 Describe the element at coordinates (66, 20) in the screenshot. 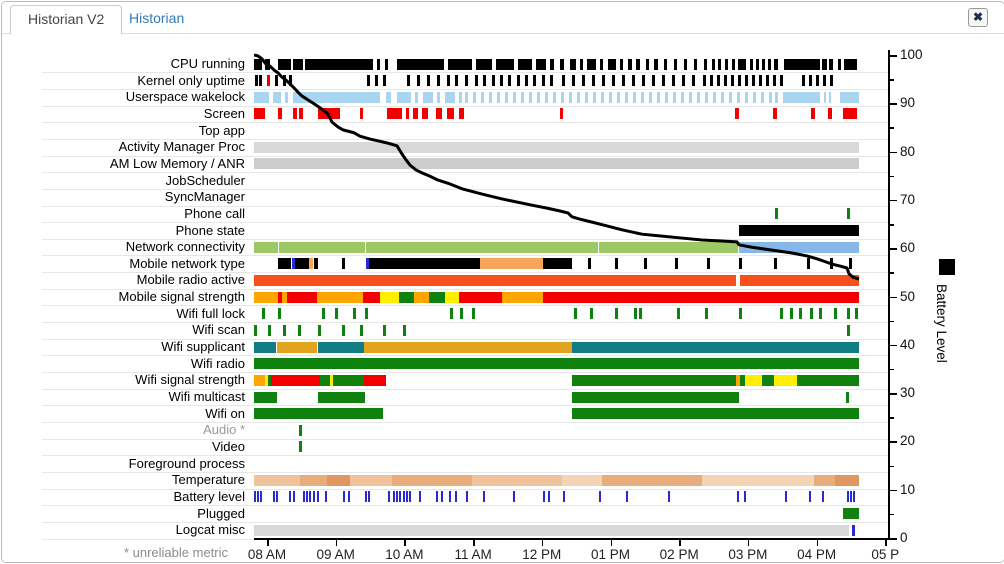

I see `tab-historian-v2: Historian V2` at that location.